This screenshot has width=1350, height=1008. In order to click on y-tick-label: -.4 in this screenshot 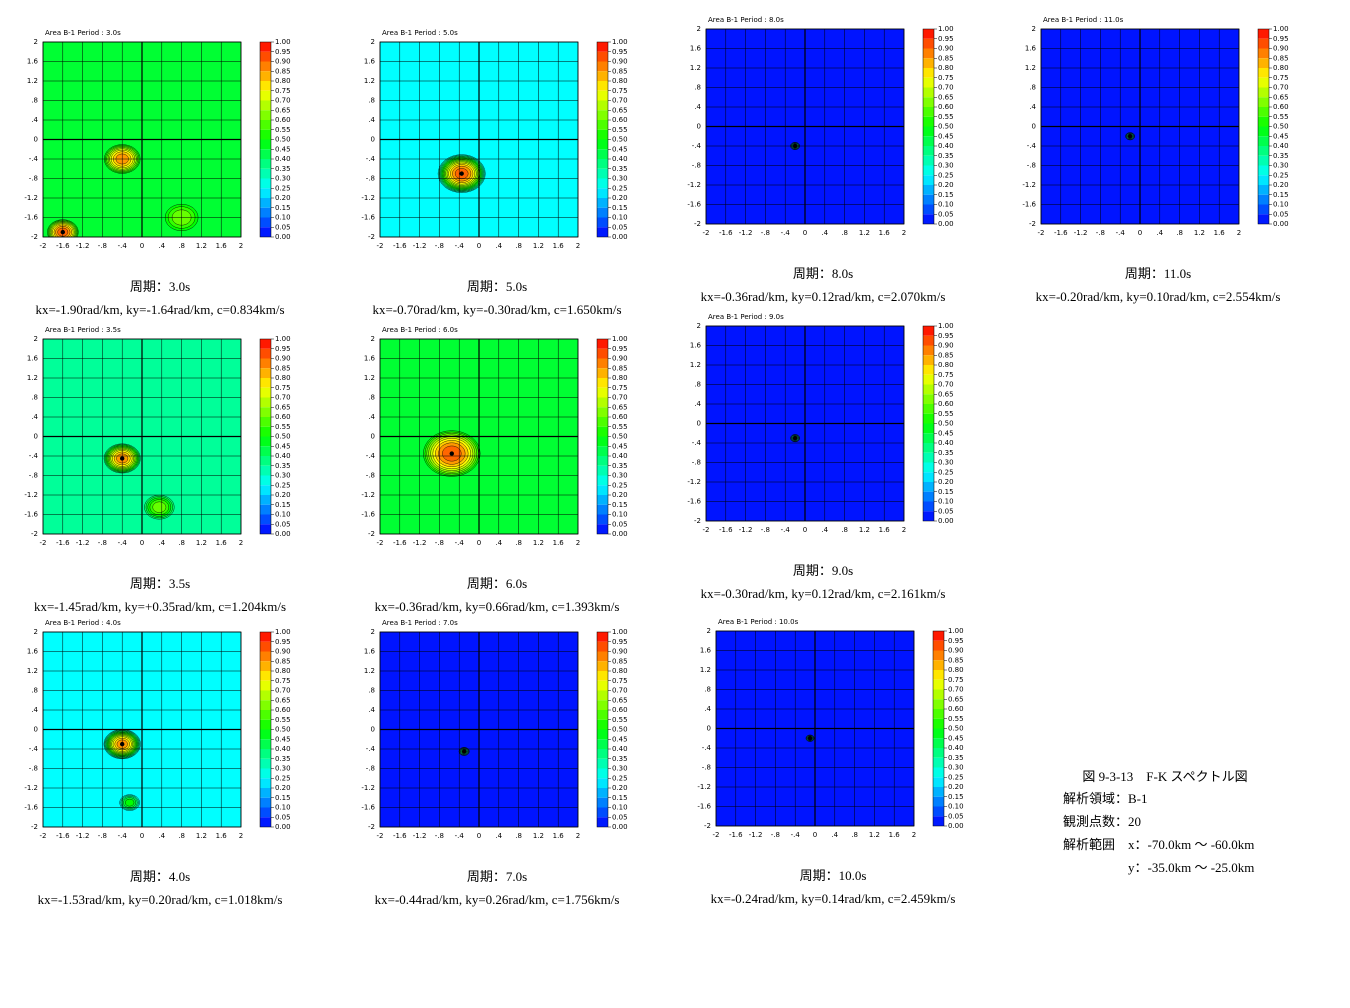, I will do `click(34, 749)`.